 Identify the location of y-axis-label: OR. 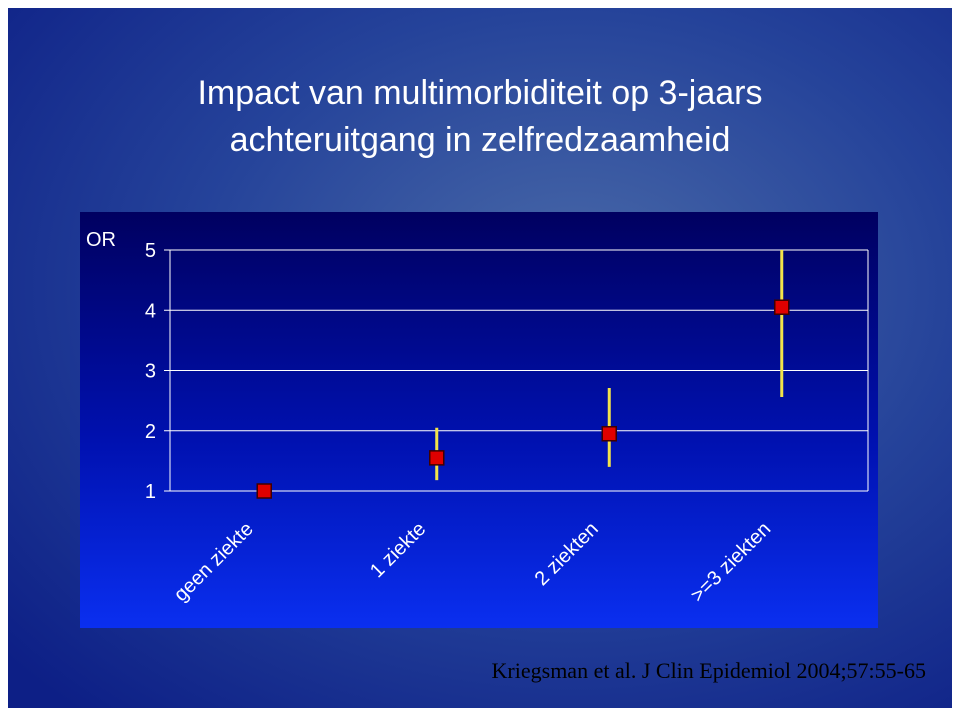
(101, 240).